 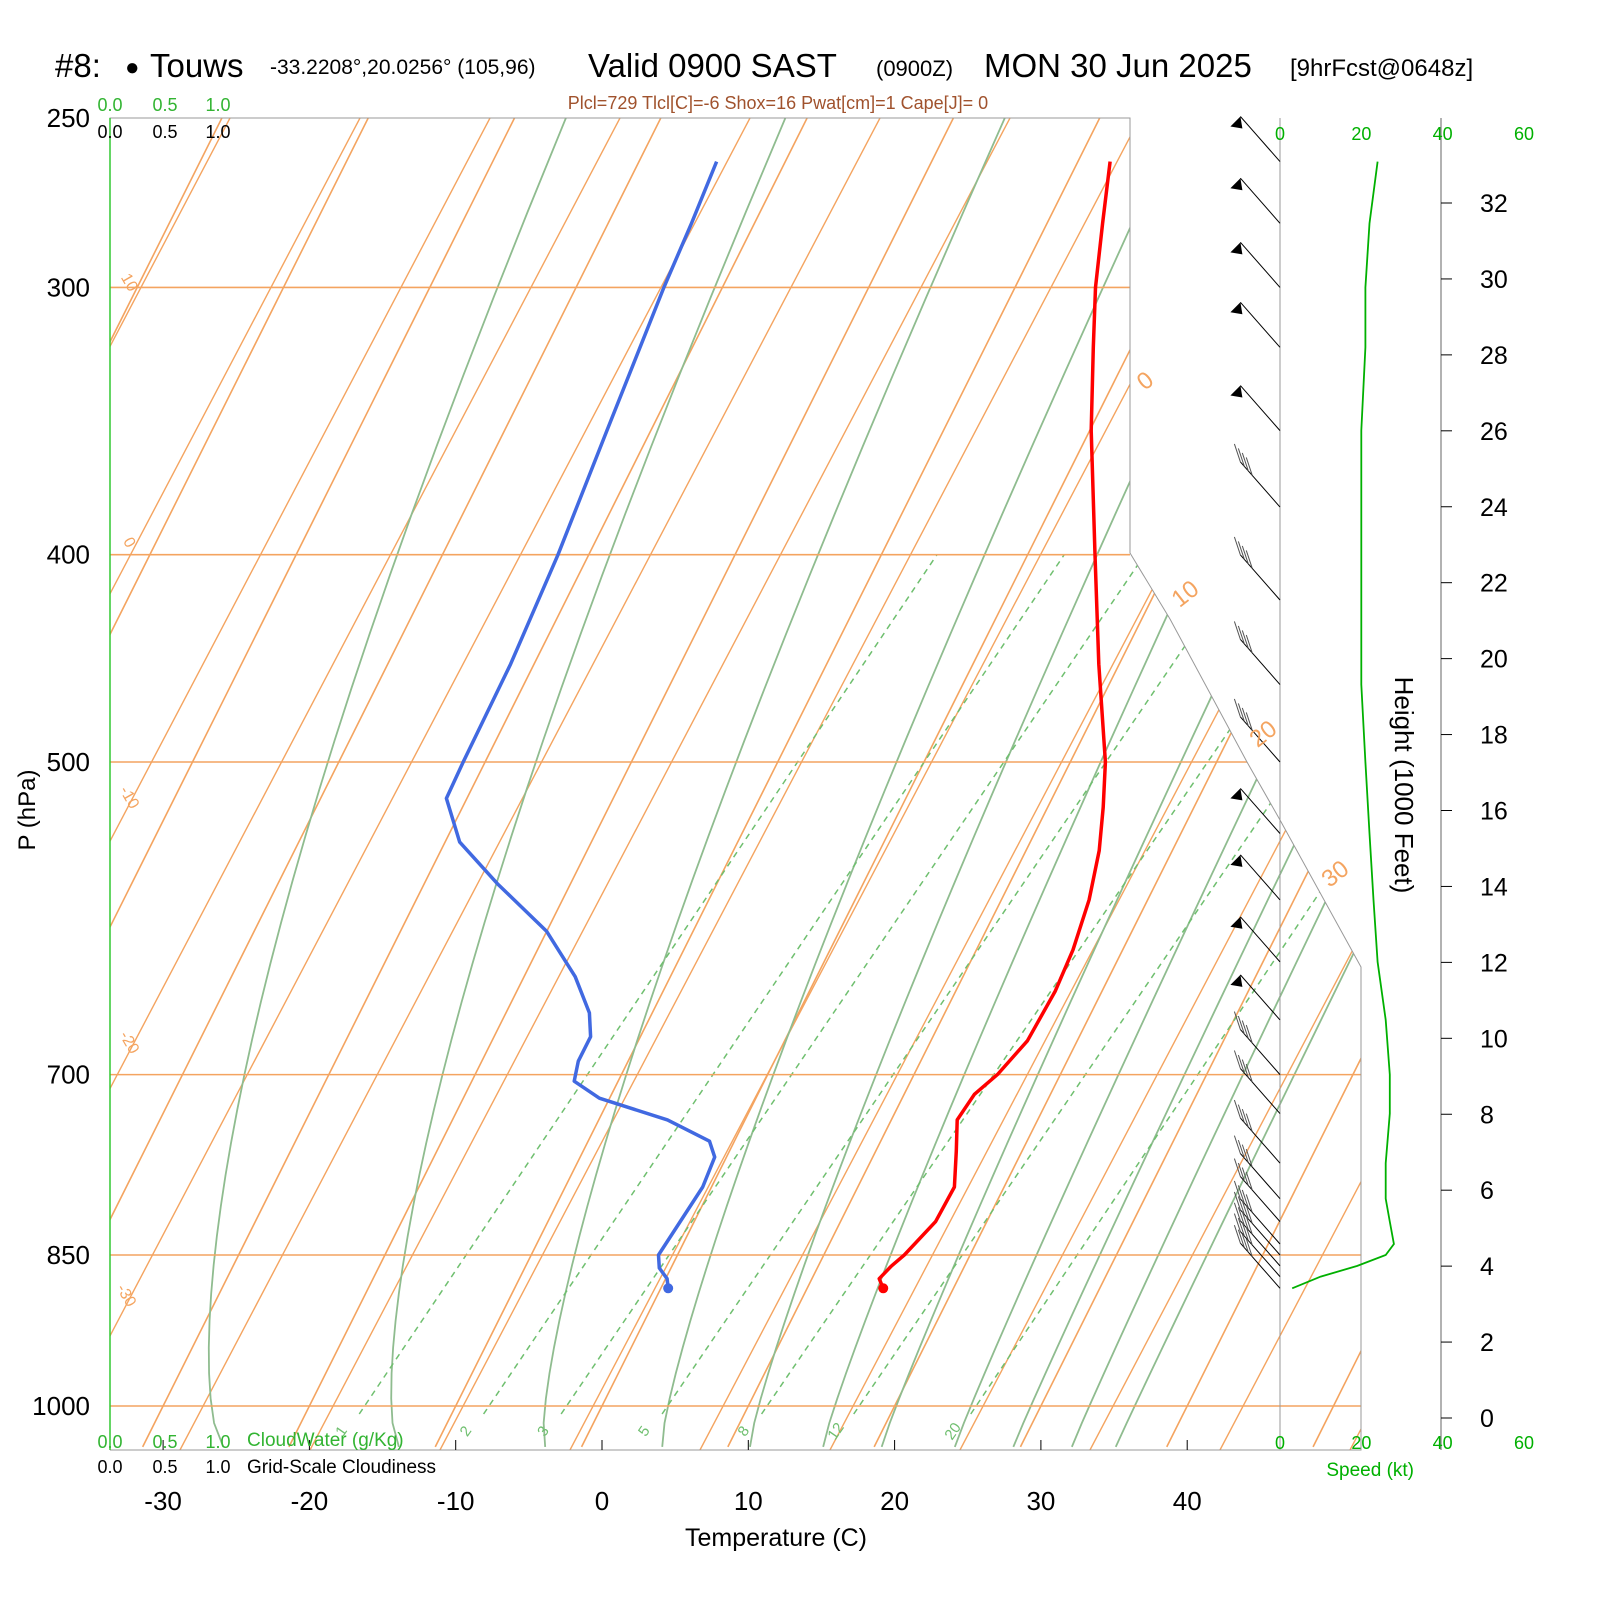 I want to click on station-name: Touws, so click(x=197, y=65).